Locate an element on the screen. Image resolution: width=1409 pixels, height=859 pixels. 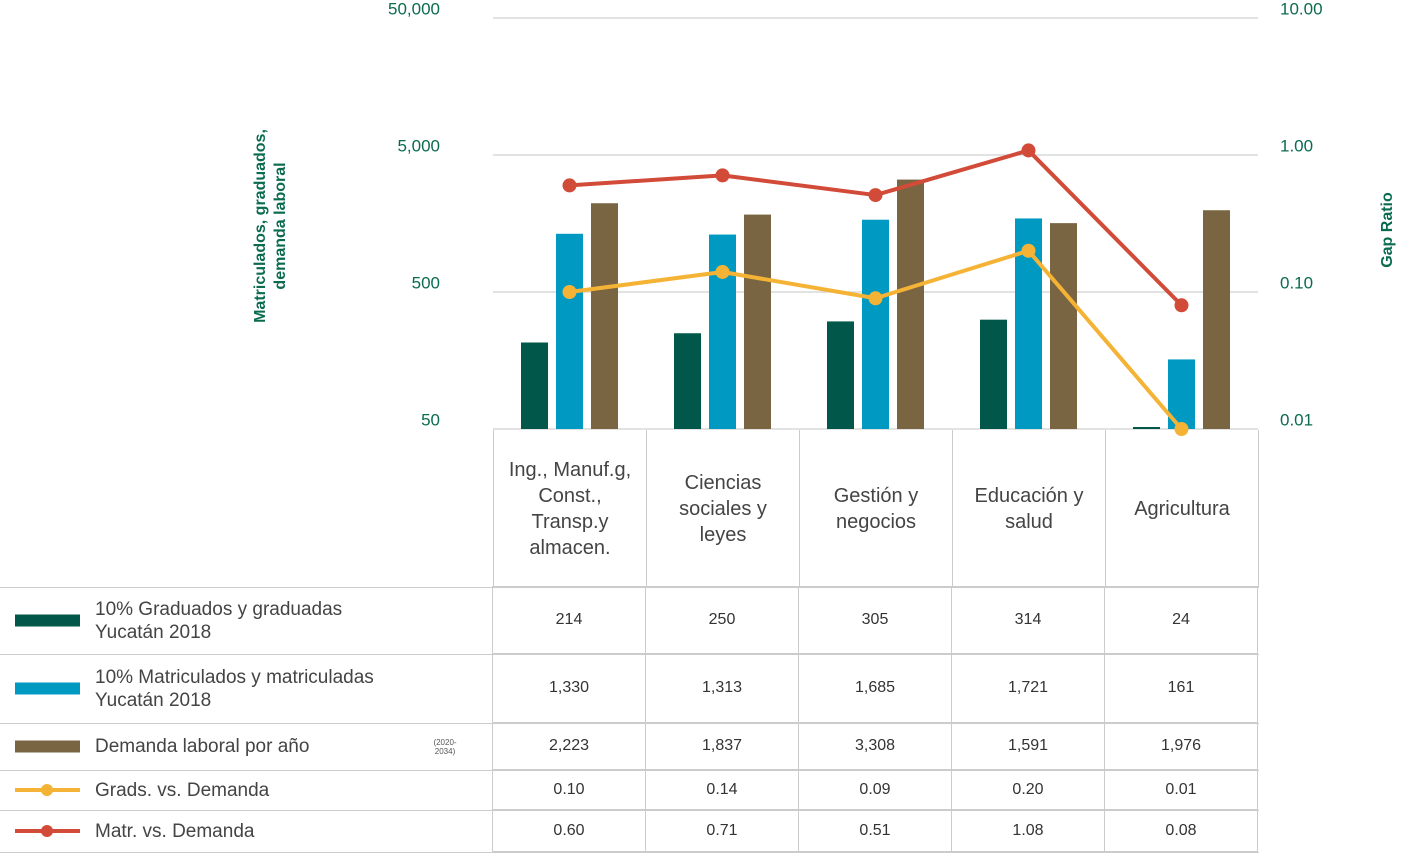
category-label: Ciencias sociales y leyes is located at coordinates (723, 508).